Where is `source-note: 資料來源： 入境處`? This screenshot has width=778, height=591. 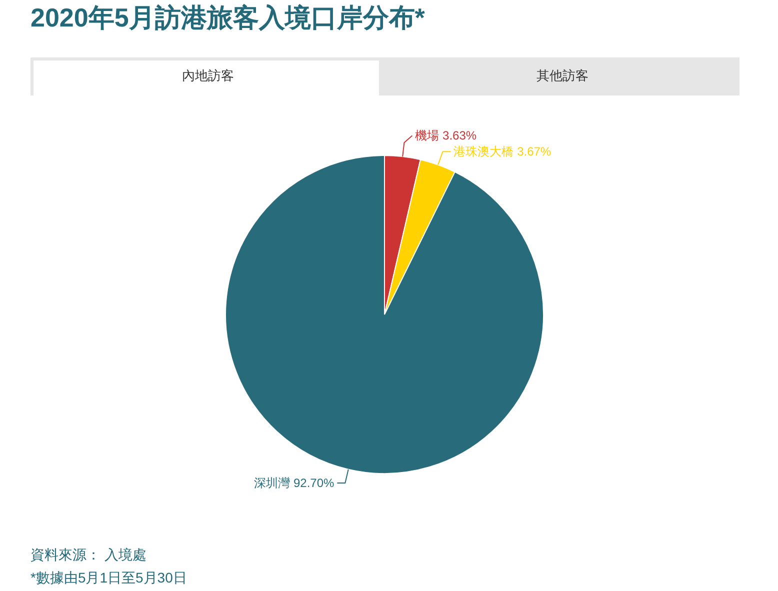 source-note: 資料來源： 入境處 is located at coordinates (88, 554).